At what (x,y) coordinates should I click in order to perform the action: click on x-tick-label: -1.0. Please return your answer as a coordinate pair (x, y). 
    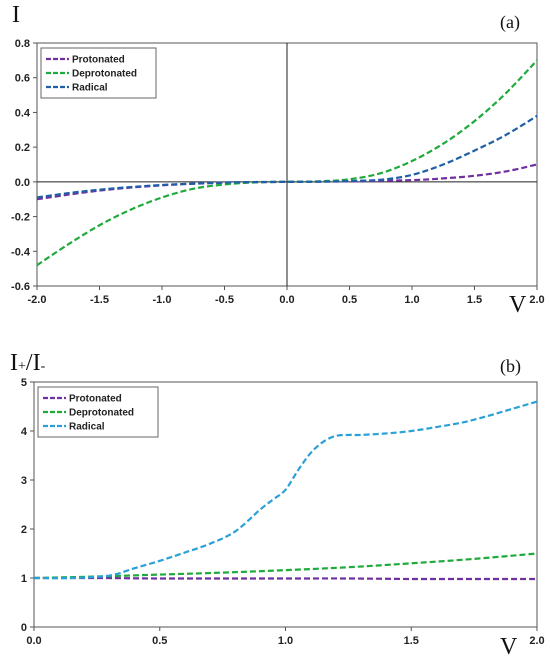
    Looking at the image, I should click on (162, 300).